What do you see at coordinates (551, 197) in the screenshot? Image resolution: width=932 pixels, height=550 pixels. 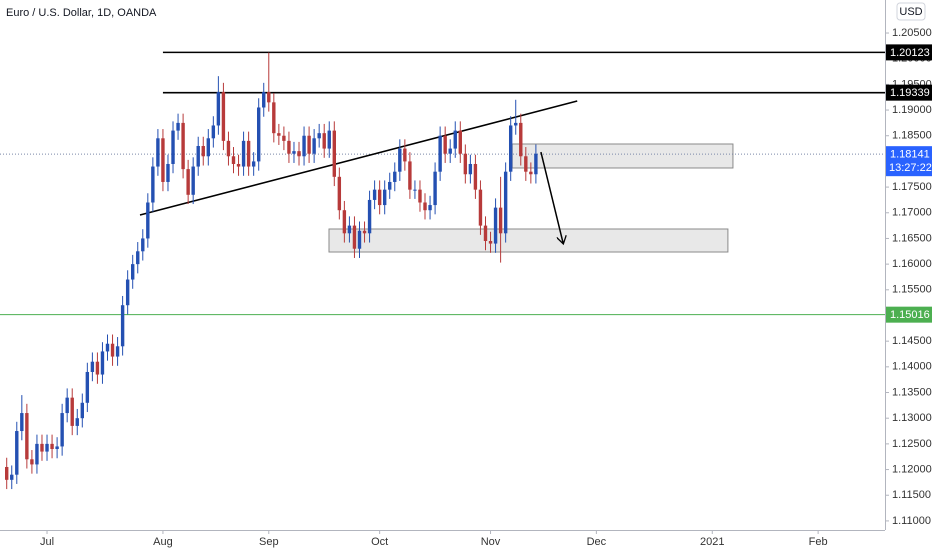 I see `arrow` at bounding box center [551, 197].